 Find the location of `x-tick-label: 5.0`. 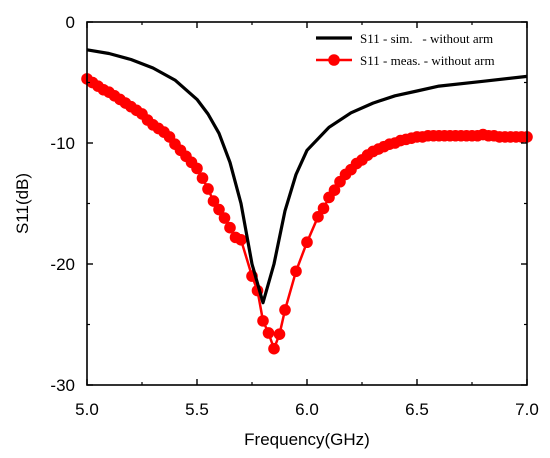

x-tick-label: 5.0 is located at coordinates (87, 409).